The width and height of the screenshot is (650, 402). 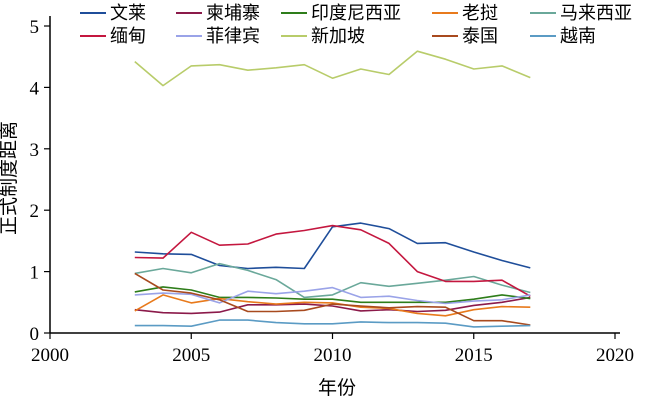 What do you see at coordinates (35, 211) in the screenshot?
I see `y-tick-label: 2` at bounding box center [35, 211].